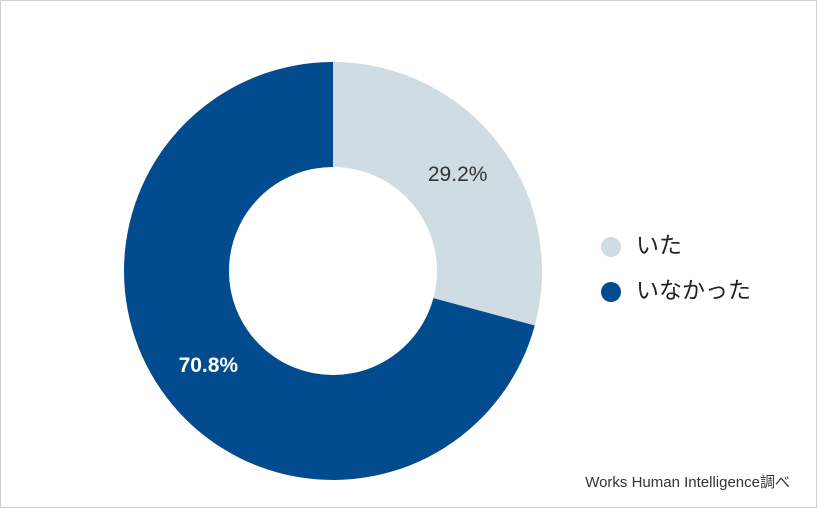  I want to click on slice-label: 70.8%, so click(209, 365).